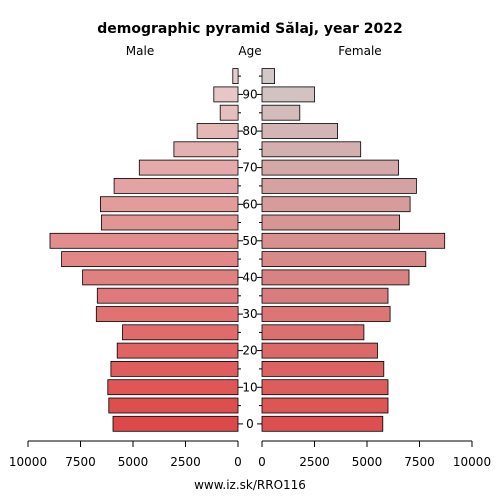  Describe the element at coordinates (249, 314) in the screenshot. I see `age-tick-label: 30` at that location.